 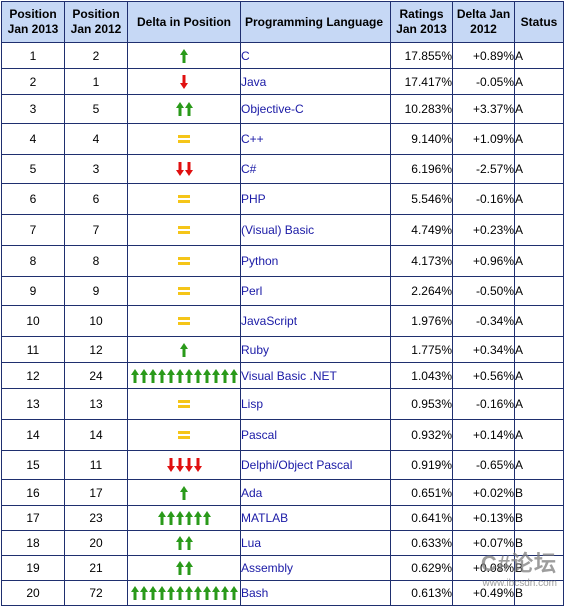 I want to click on language-link: (Visual) Basic, so click(x=278, y=230).